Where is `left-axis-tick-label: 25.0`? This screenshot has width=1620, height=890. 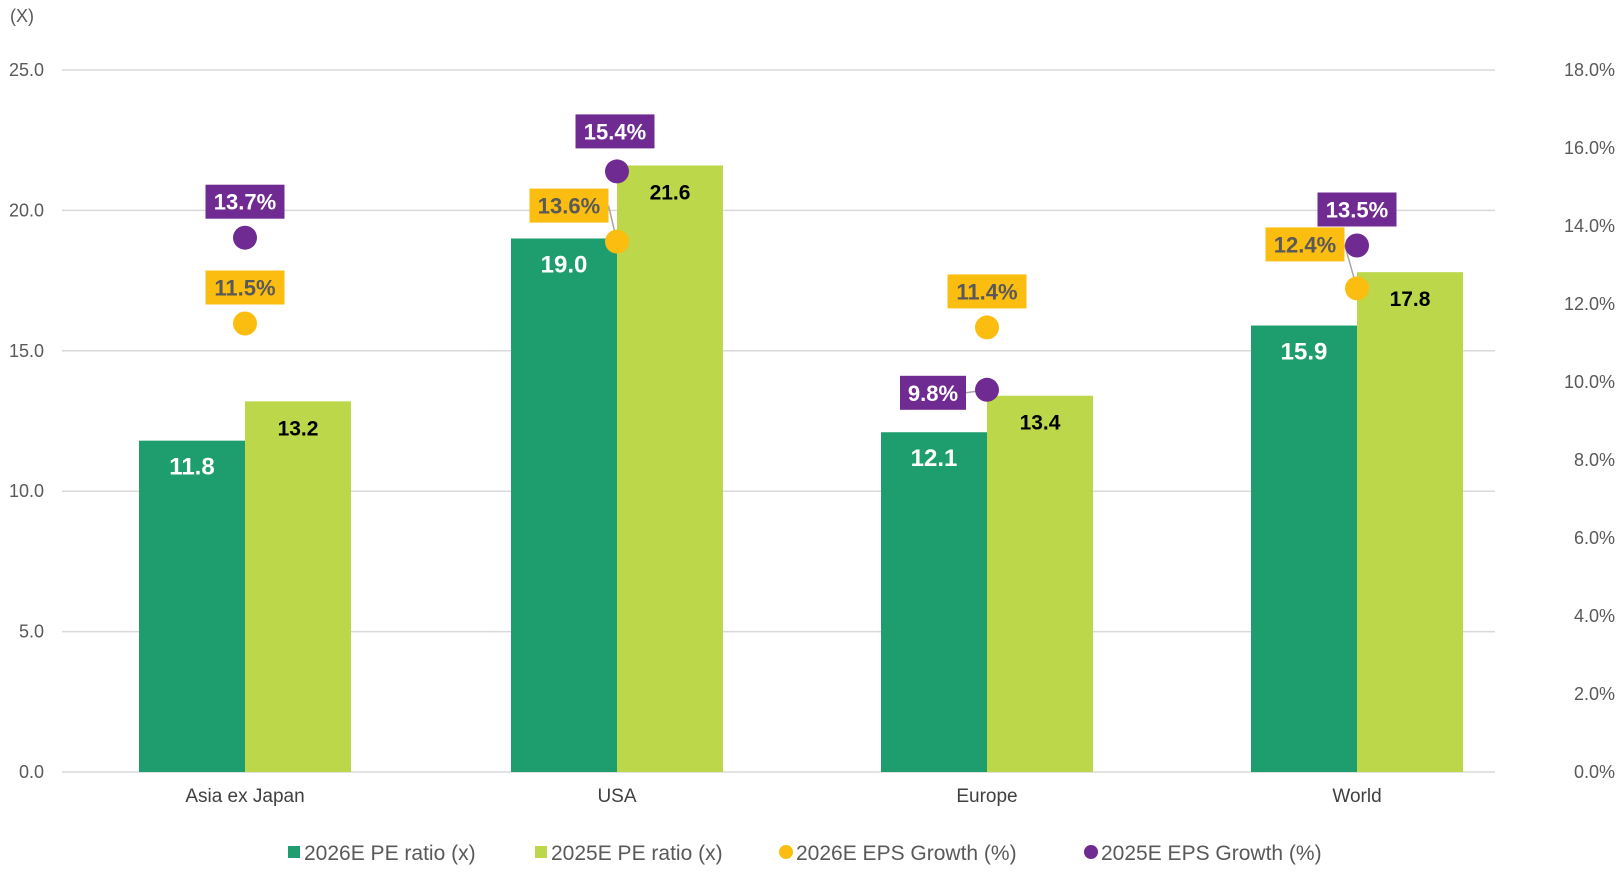 left-axis-tick-label: 25.0 is located at coordinates (26, 70).